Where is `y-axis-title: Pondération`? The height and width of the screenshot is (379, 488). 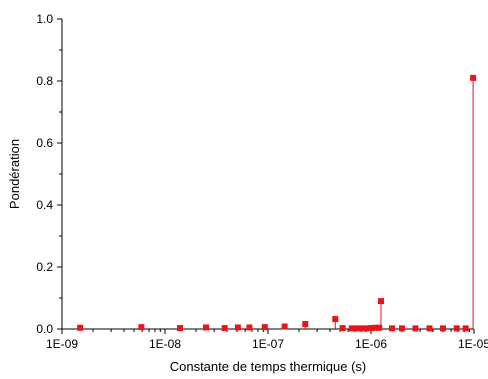
y-axis-title: Pondération is located at coordinates (14, 174).